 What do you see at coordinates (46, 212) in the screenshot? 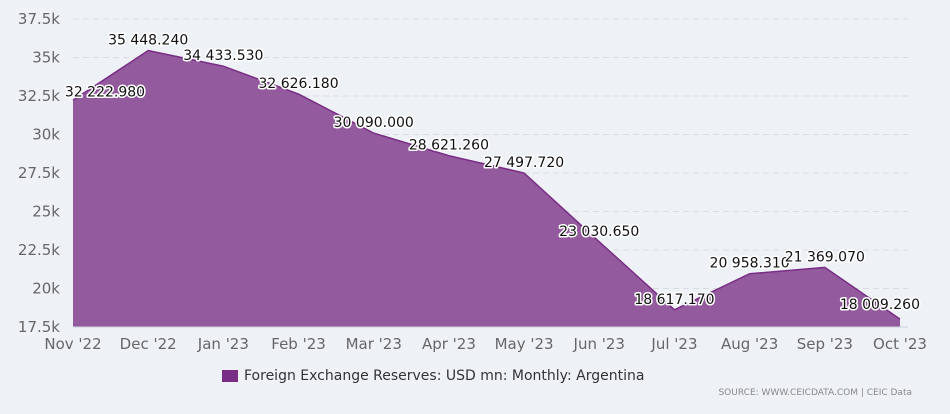
I see `y-tick-label: 25k` at bounding box center [46, 212].